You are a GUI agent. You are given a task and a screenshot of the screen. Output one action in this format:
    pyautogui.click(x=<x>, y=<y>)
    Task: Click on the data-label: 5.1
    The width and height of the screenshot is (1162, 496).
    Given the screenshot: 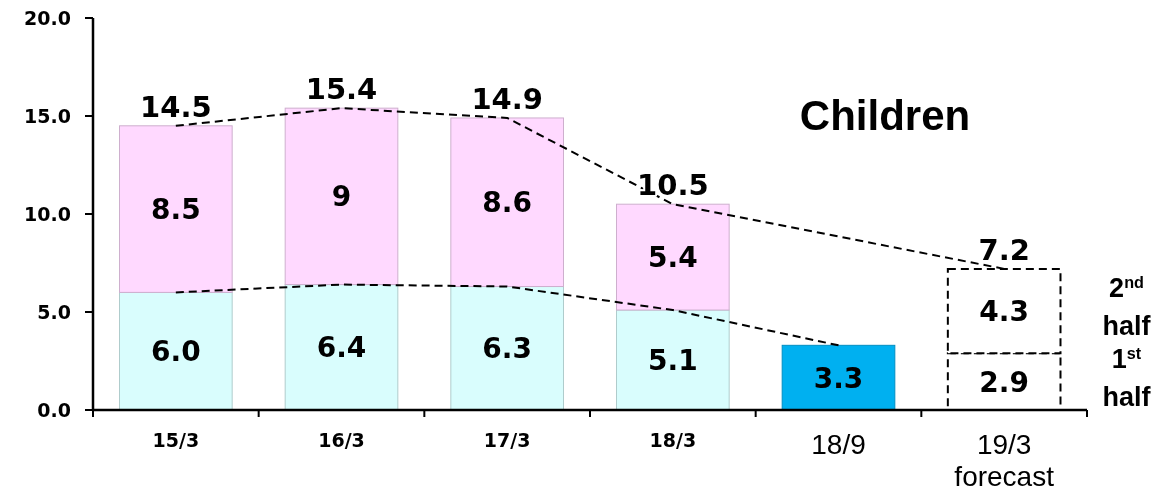 What is the action you would take?
    pyautogui.click(x=673, y=361)
    